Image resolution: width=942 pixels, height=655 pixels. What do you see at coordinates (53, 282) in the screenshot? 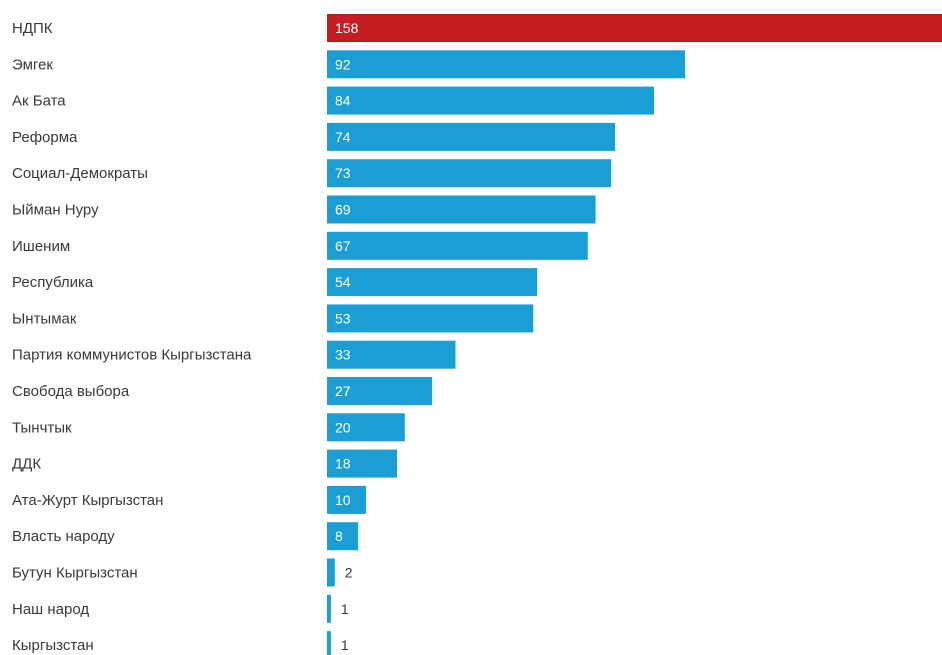
I see `category-label: Республика` at bounding box center [53, 282].